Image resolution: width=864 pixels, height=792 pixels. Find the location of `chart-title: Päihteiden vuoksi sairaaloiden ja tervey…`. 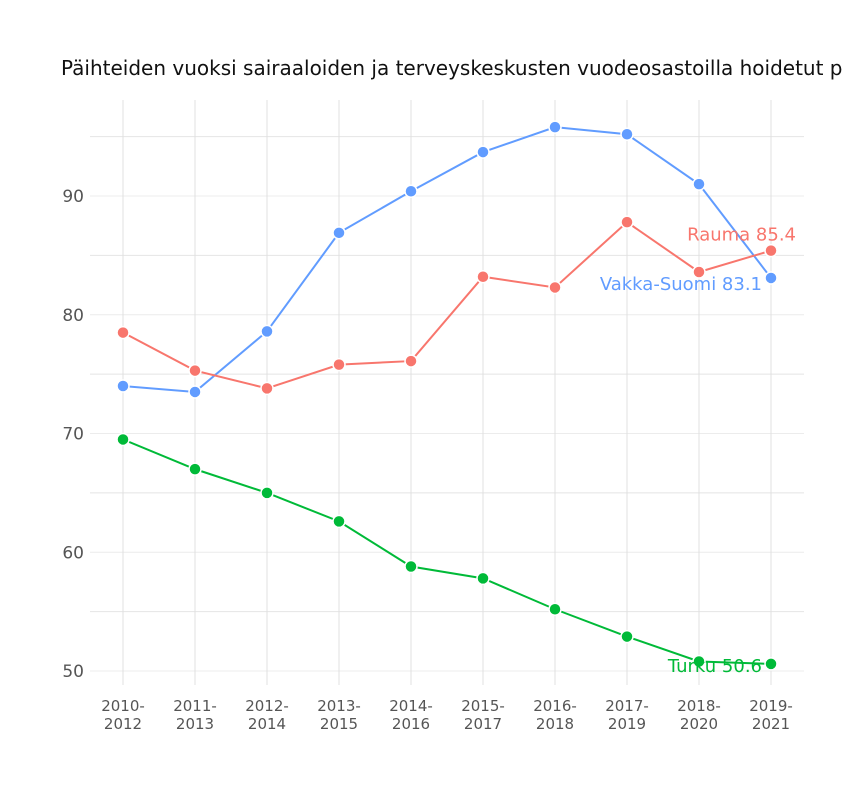

chart-title: Päihteiden vuoksi sairaaloiden ja tervey… is located at coordinates (452, 68).